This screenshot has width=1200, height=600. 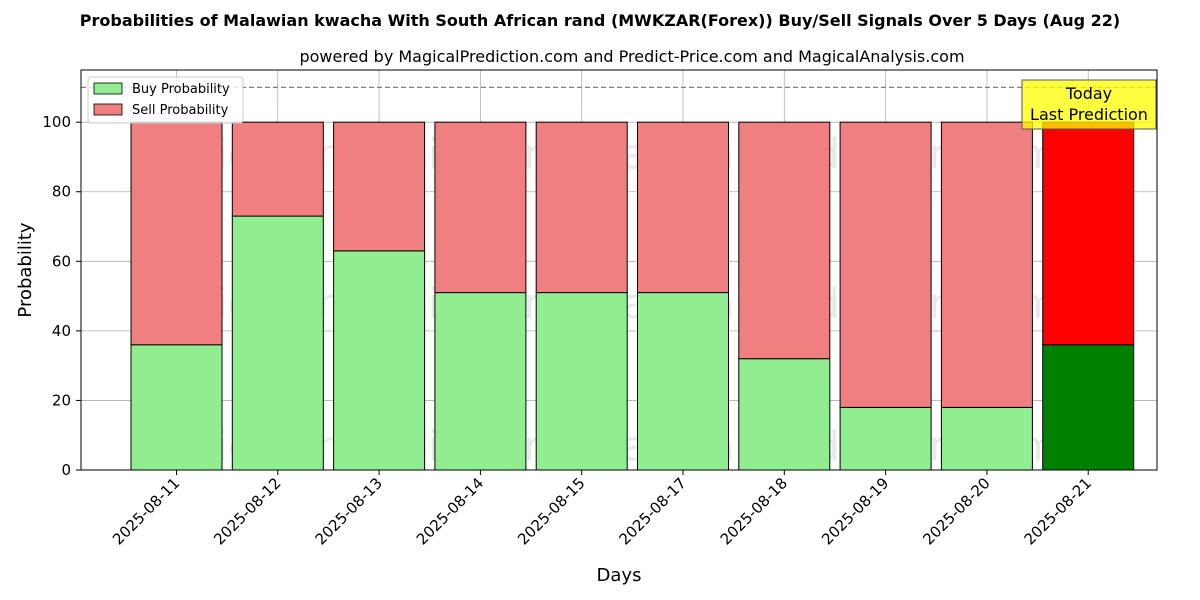 What do you see at coordinates (108, 88) in the screenshot?
I see `legend-swatch-buy` at bounding box center [108, 88].